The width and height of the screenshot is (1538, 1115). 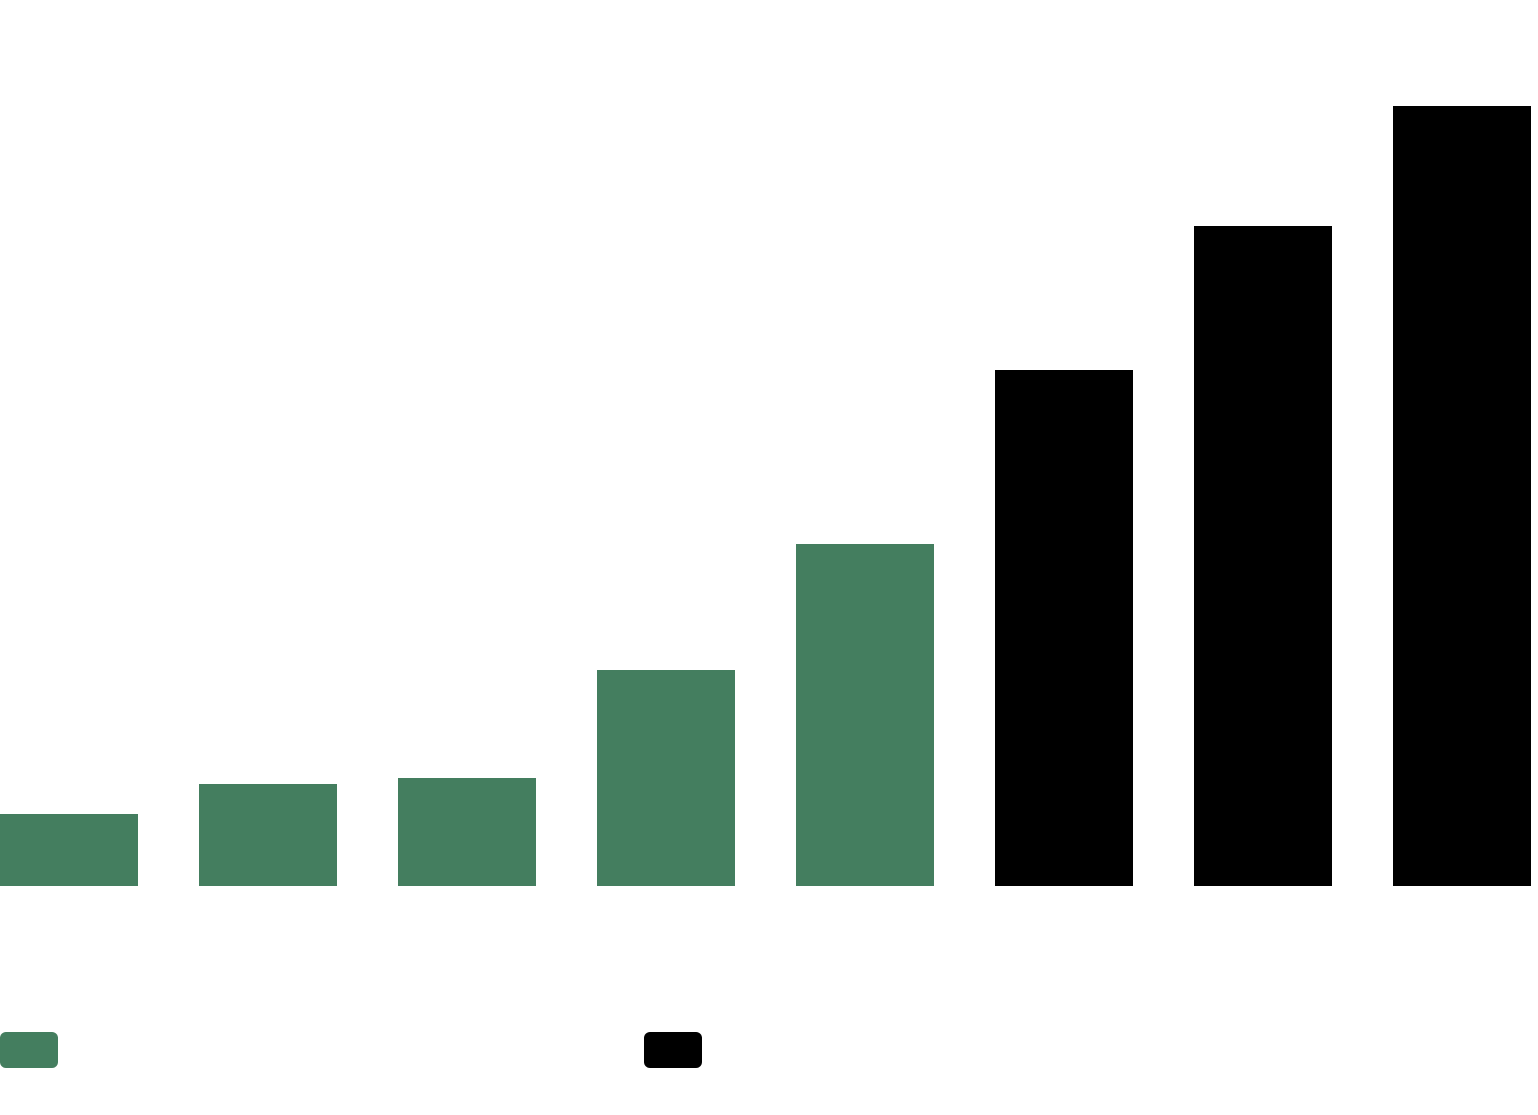 What do you see at coordinates (351, 1050) in the screenshot?
I see `legend` at bounding box center [351, 1050].